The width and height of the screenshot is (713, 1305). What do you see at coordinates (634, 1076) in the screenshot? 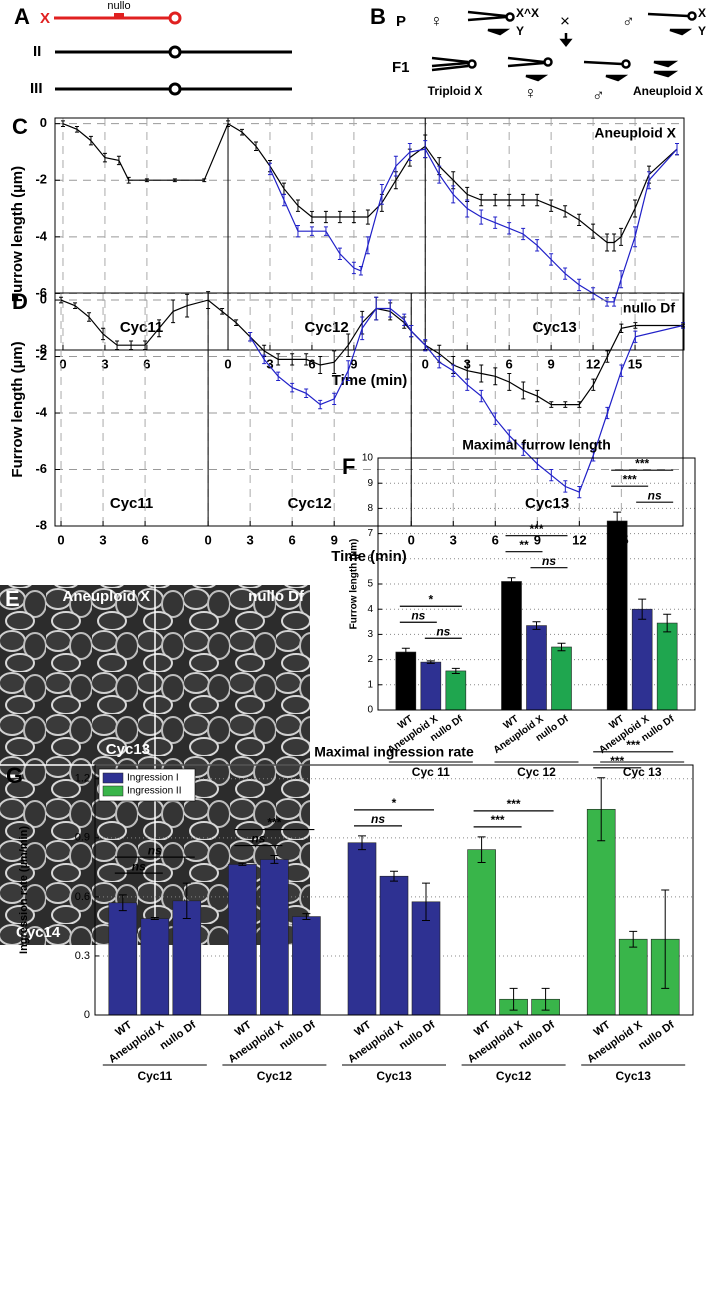
I see `x-tick-label: Cyc13` at bounding box center [634, 1076].